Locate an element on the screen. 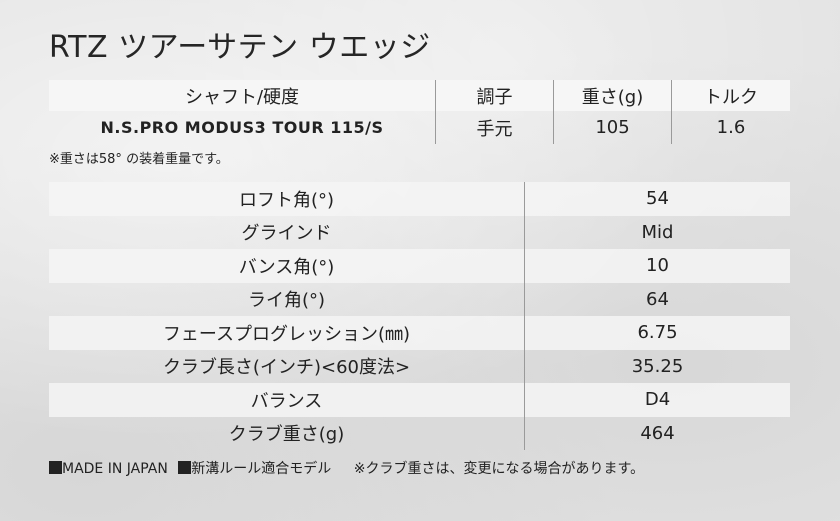 The height and width of the screenshot is (521, 840). param-value: 64 is located at coordinates (657, 299).